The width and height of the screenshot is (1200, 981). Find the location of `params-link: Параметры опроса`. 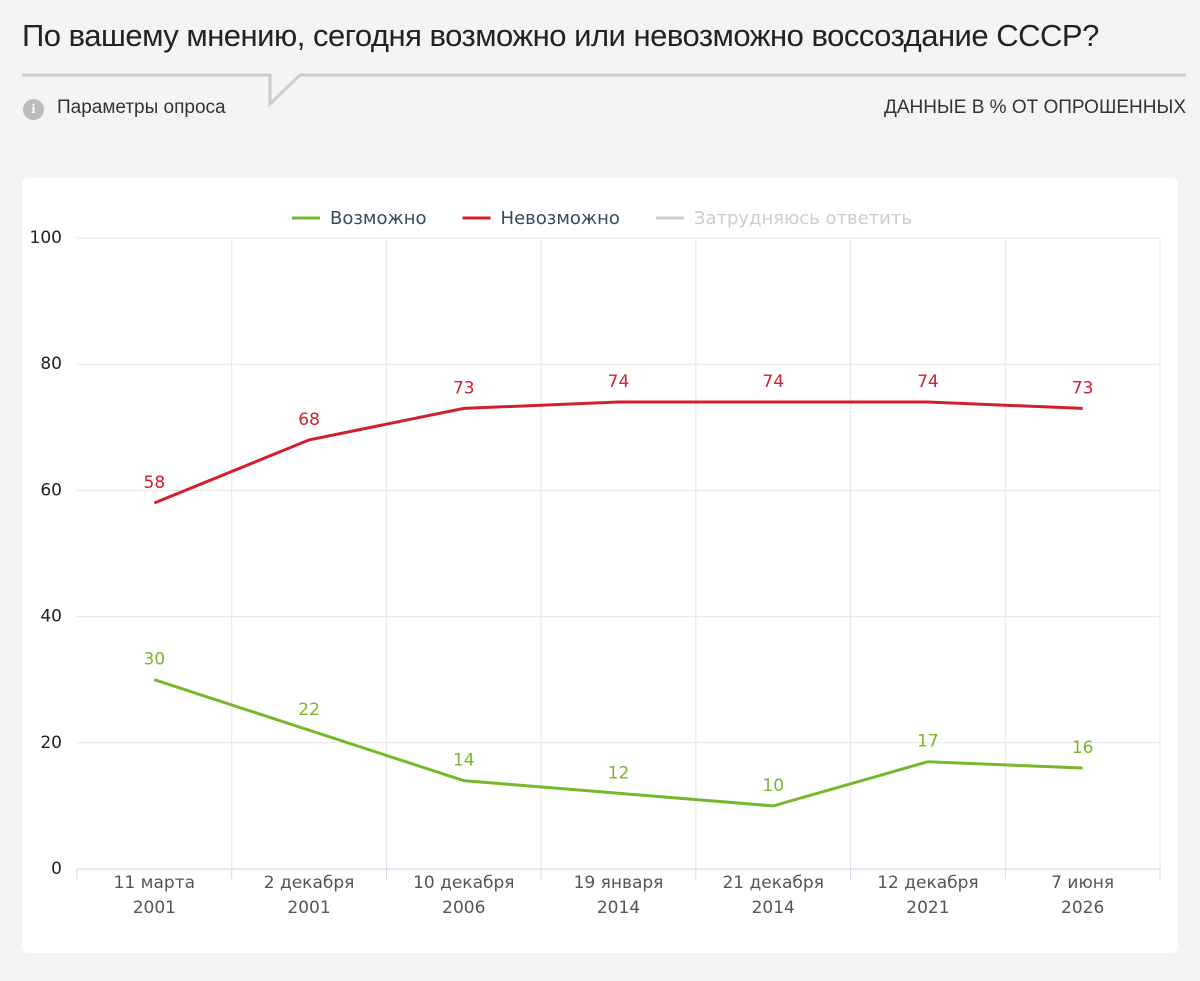

params-link: Параметры опроса is located at coordinates (141, 107).